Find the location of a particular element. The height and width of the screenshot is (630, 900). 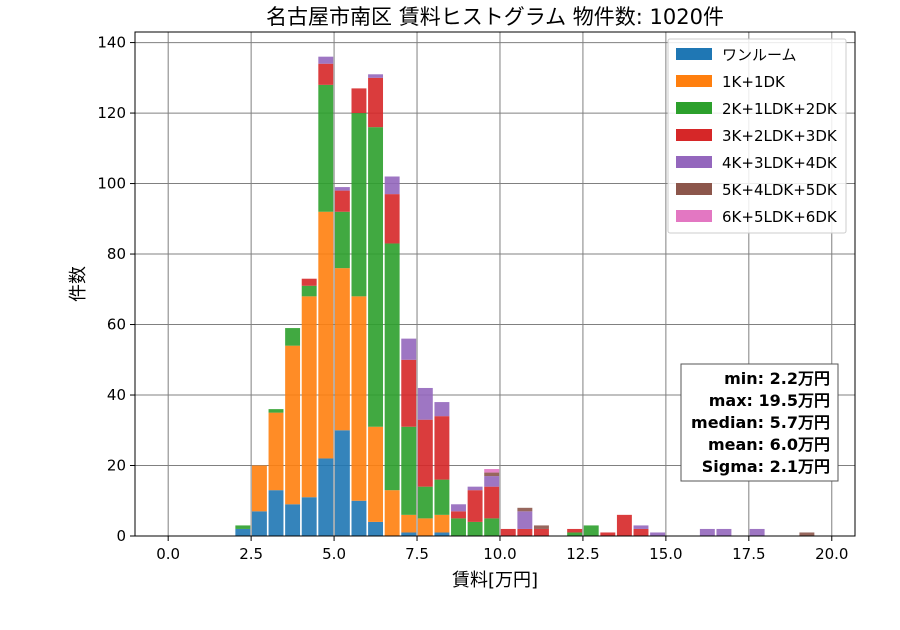

x-tick-label: 2.5 is located at coordinates (251, 554).